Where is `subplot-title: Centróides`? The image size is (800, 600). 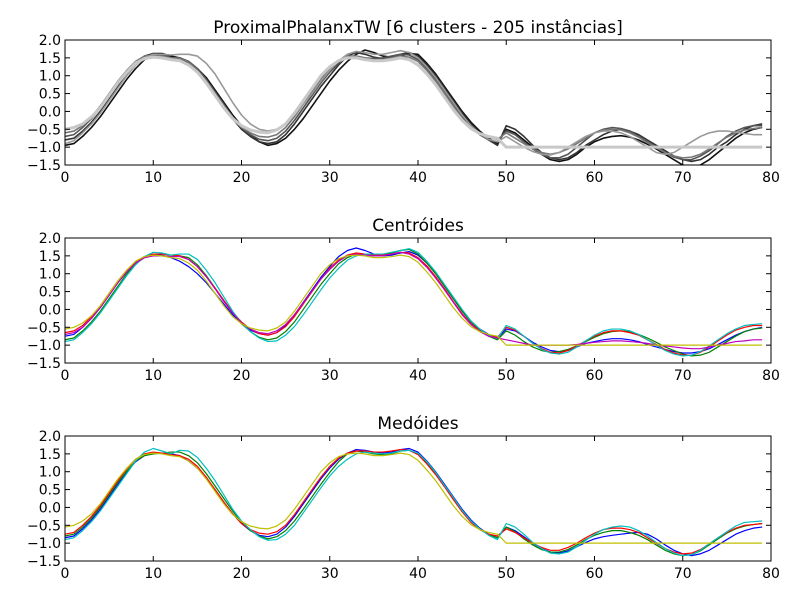 subplot-title: Centróides is located at coordinates (418, 226).